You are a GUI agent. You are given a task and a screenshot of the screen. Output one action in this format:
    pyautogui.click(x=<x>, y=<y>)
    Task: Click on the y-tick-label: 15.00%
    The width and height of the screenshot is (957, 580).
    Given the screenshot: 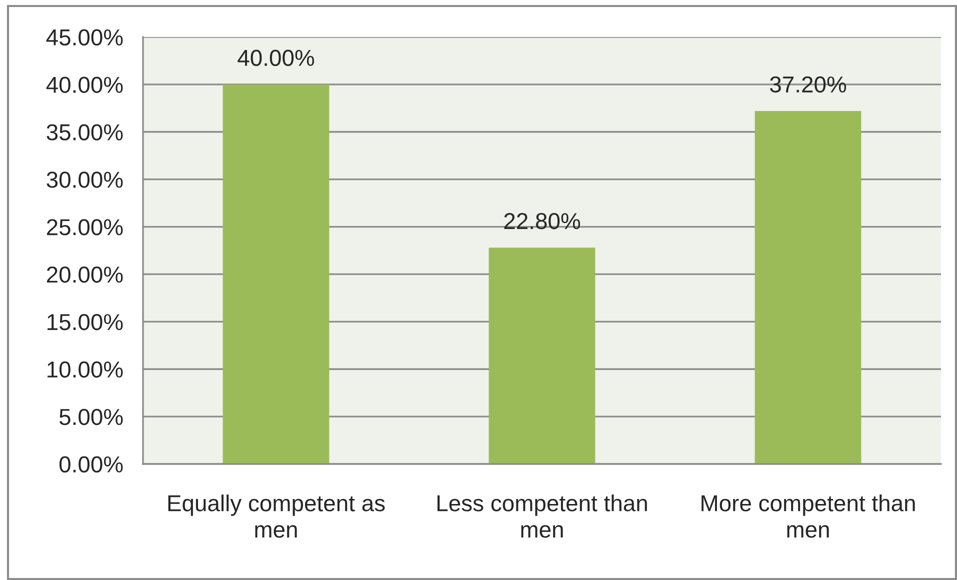 What is the action you would take?
    pyautogui.click(x=85, y=322)
    